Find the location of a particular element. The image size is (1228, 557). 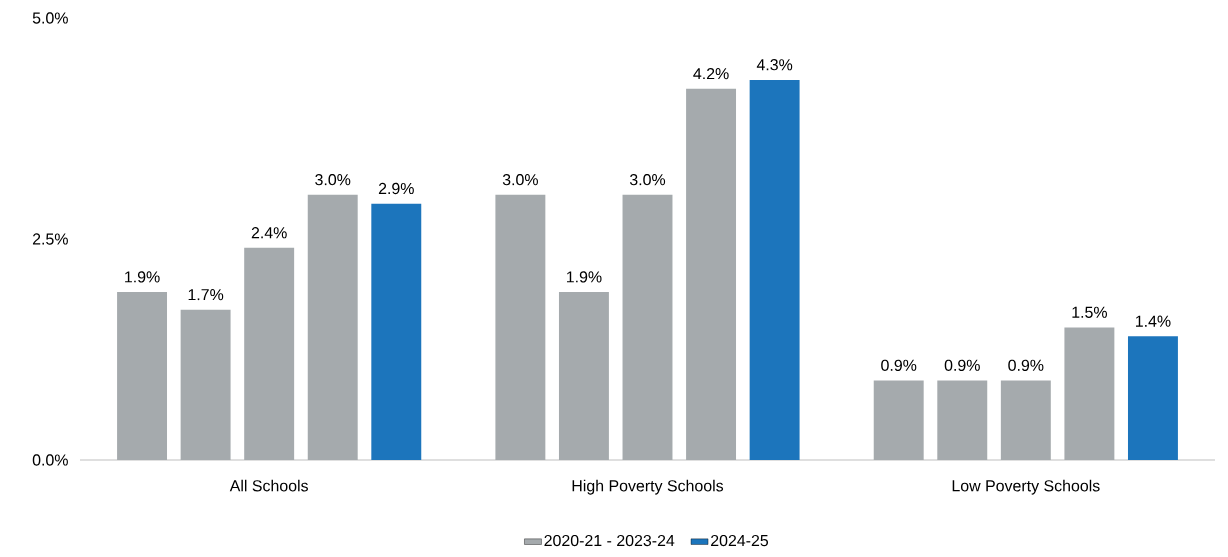

data-label: 2.9% is located at coordinates (396, 188).